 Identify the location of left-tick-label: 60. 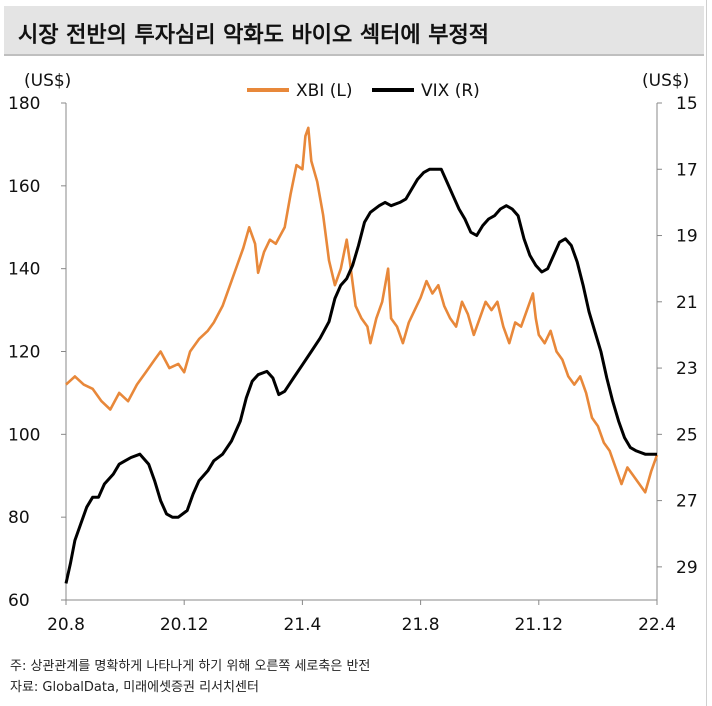
(19, 601).